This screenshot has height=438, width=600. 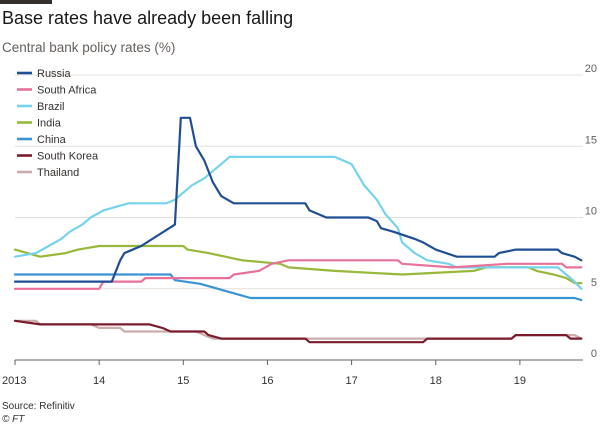 I want to click on x-tick-label: 16, so click(x=267, y=381).